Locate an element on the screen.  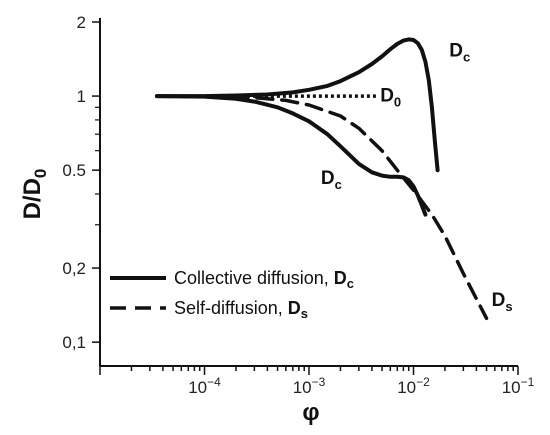
curve-label: Ds is located at coordinates (502, 302).